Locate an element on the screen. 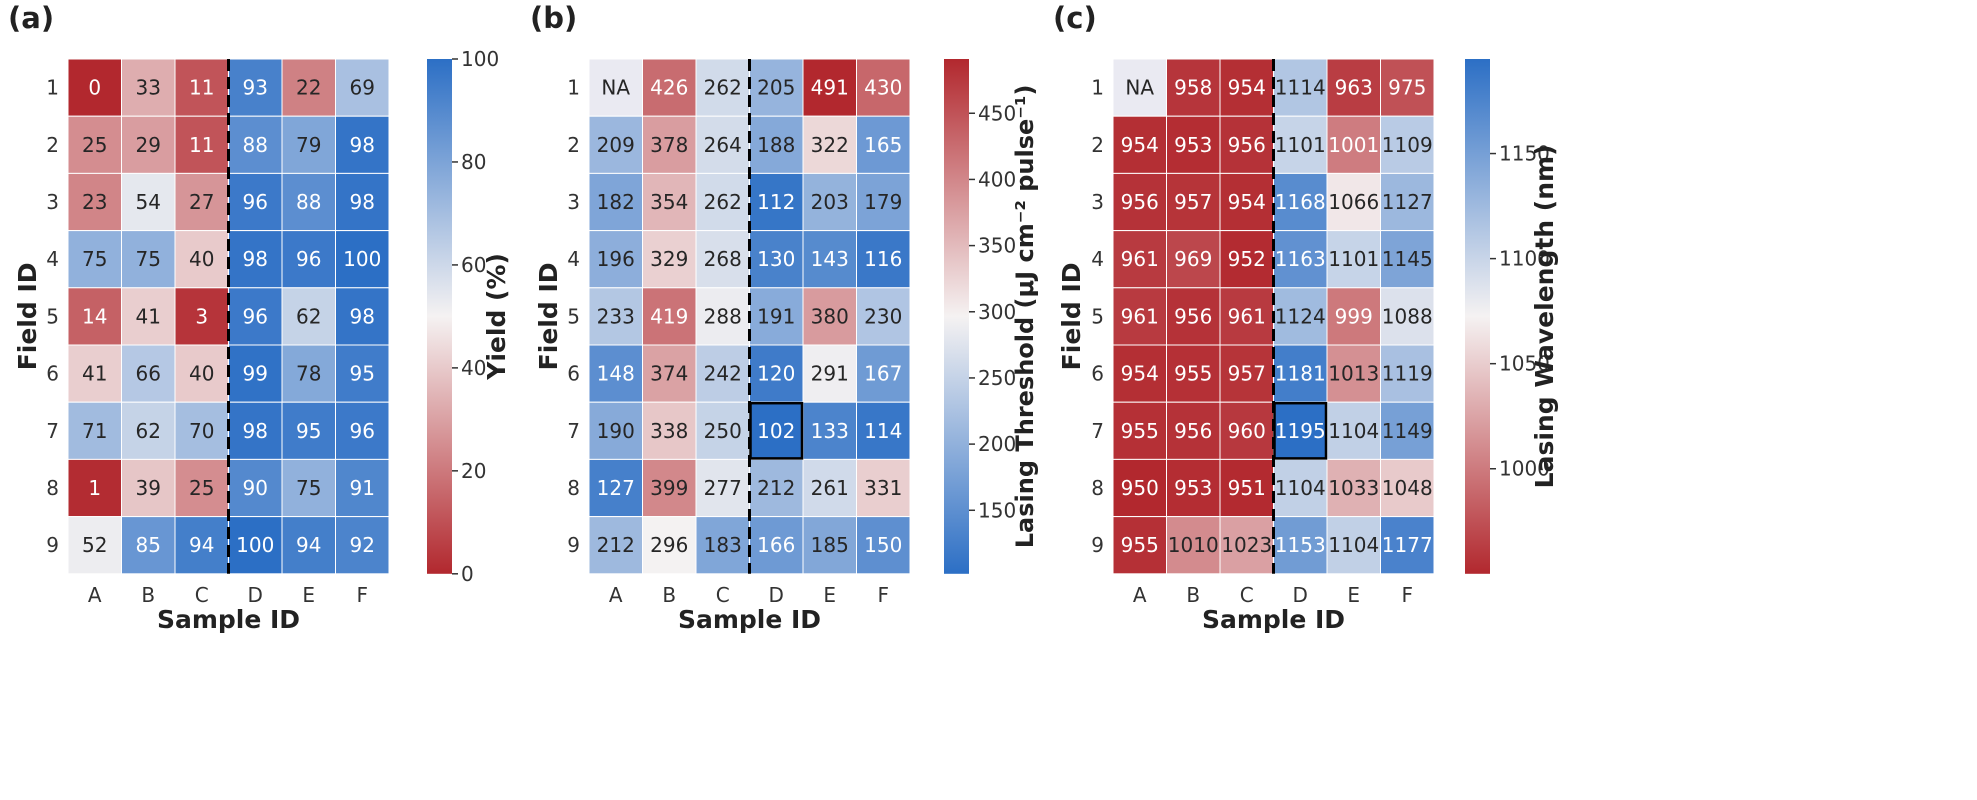  cell-value-label: 262 is located at coordinates (723, 88).